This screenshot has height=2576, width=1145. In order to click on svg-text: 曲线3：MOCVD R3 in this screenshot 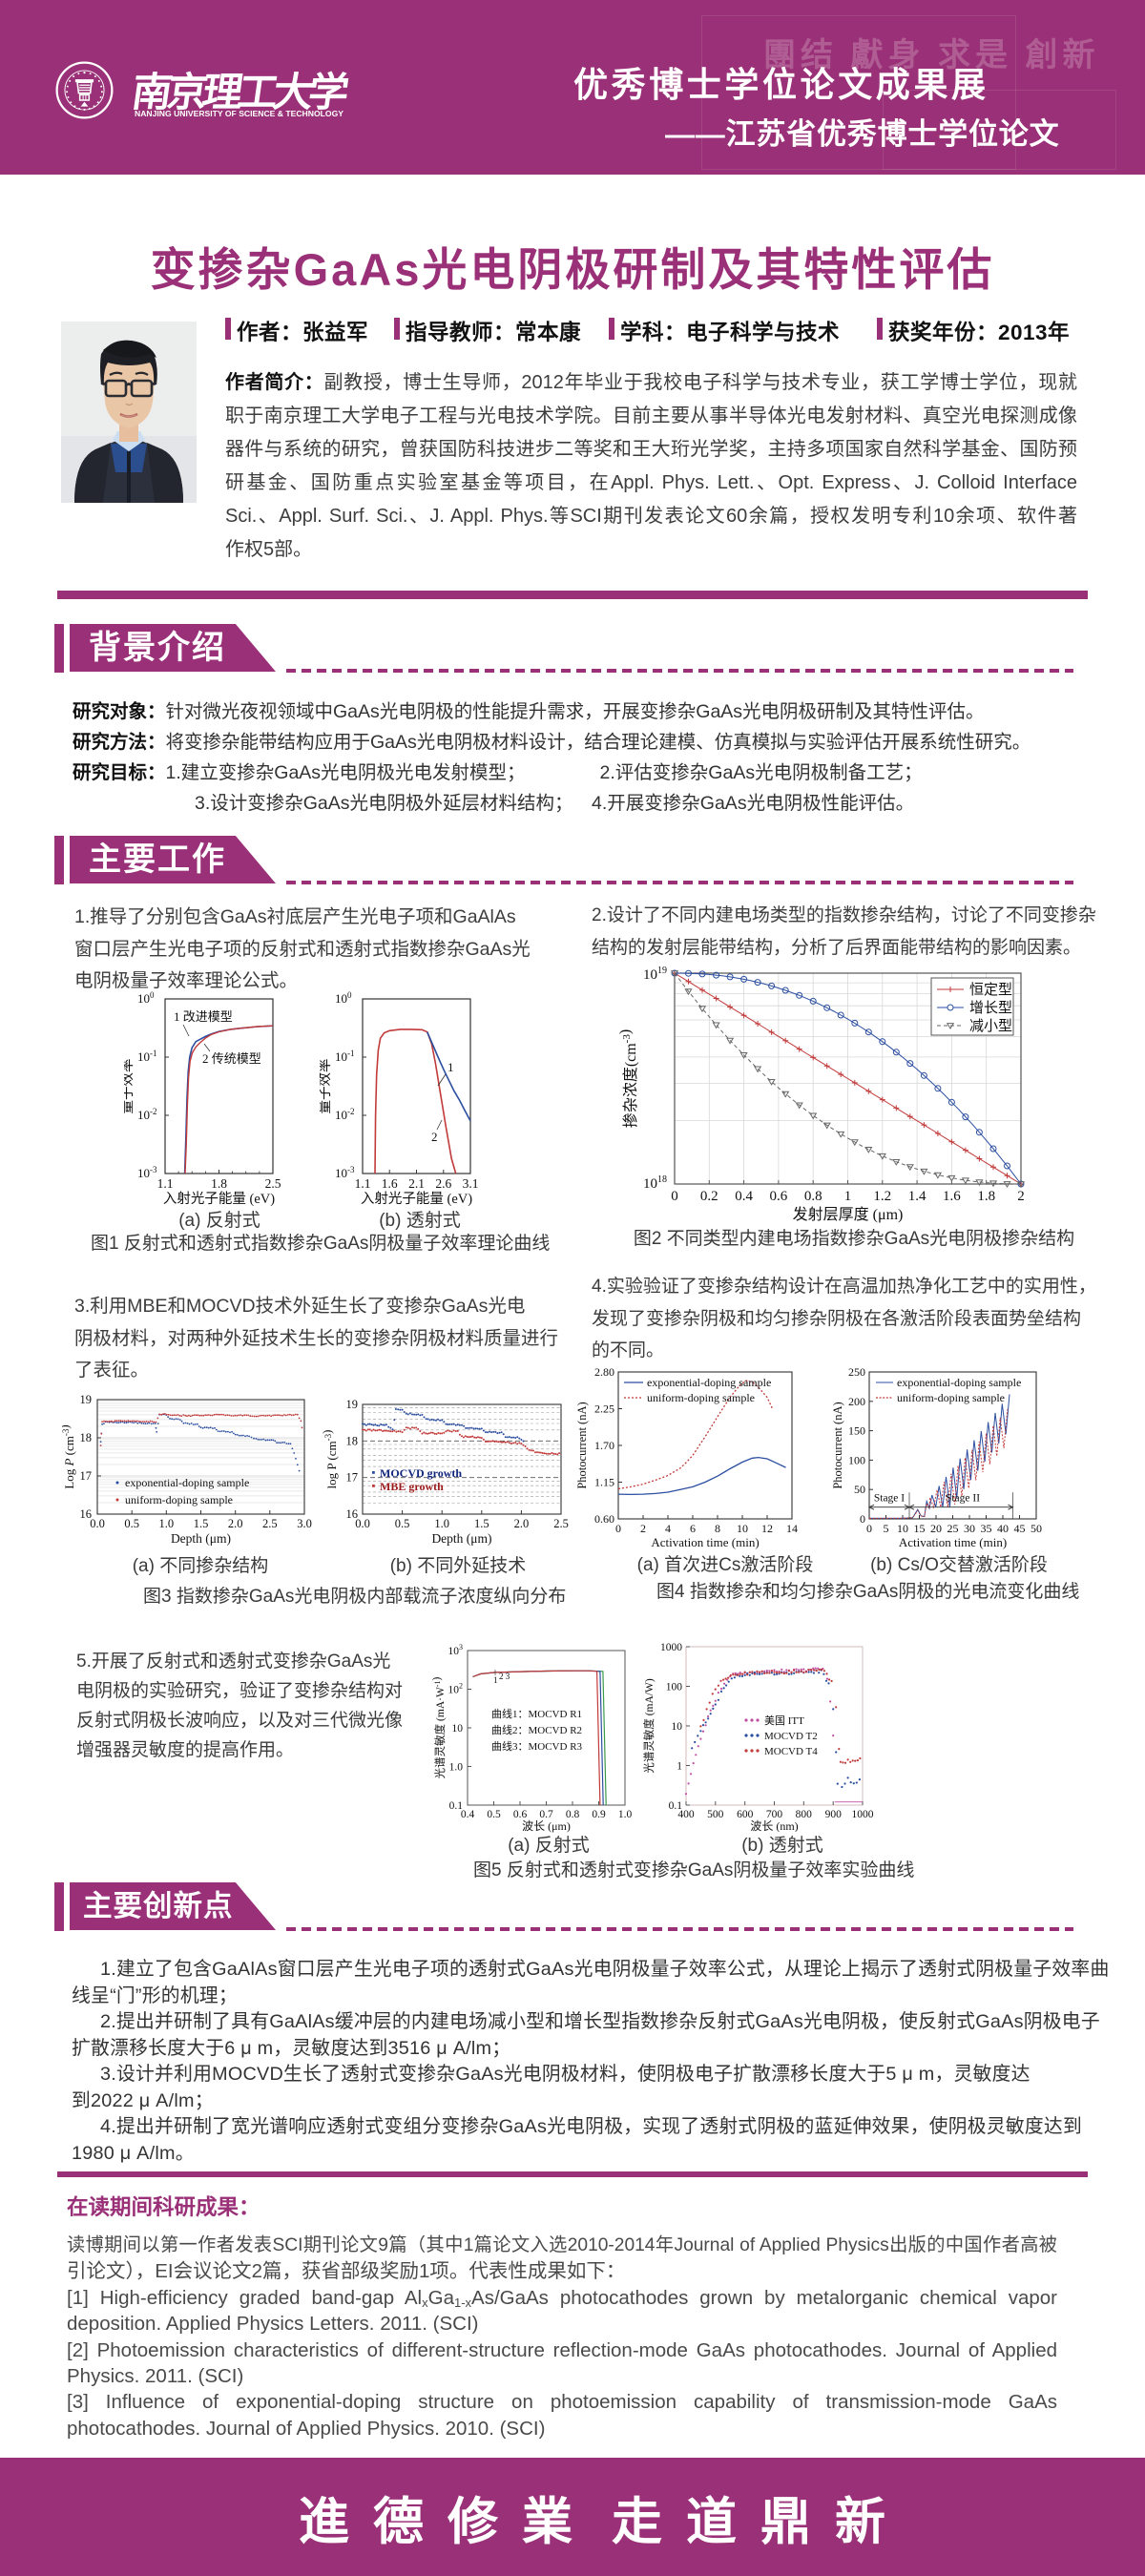, I will do `click(537, 1746)`.